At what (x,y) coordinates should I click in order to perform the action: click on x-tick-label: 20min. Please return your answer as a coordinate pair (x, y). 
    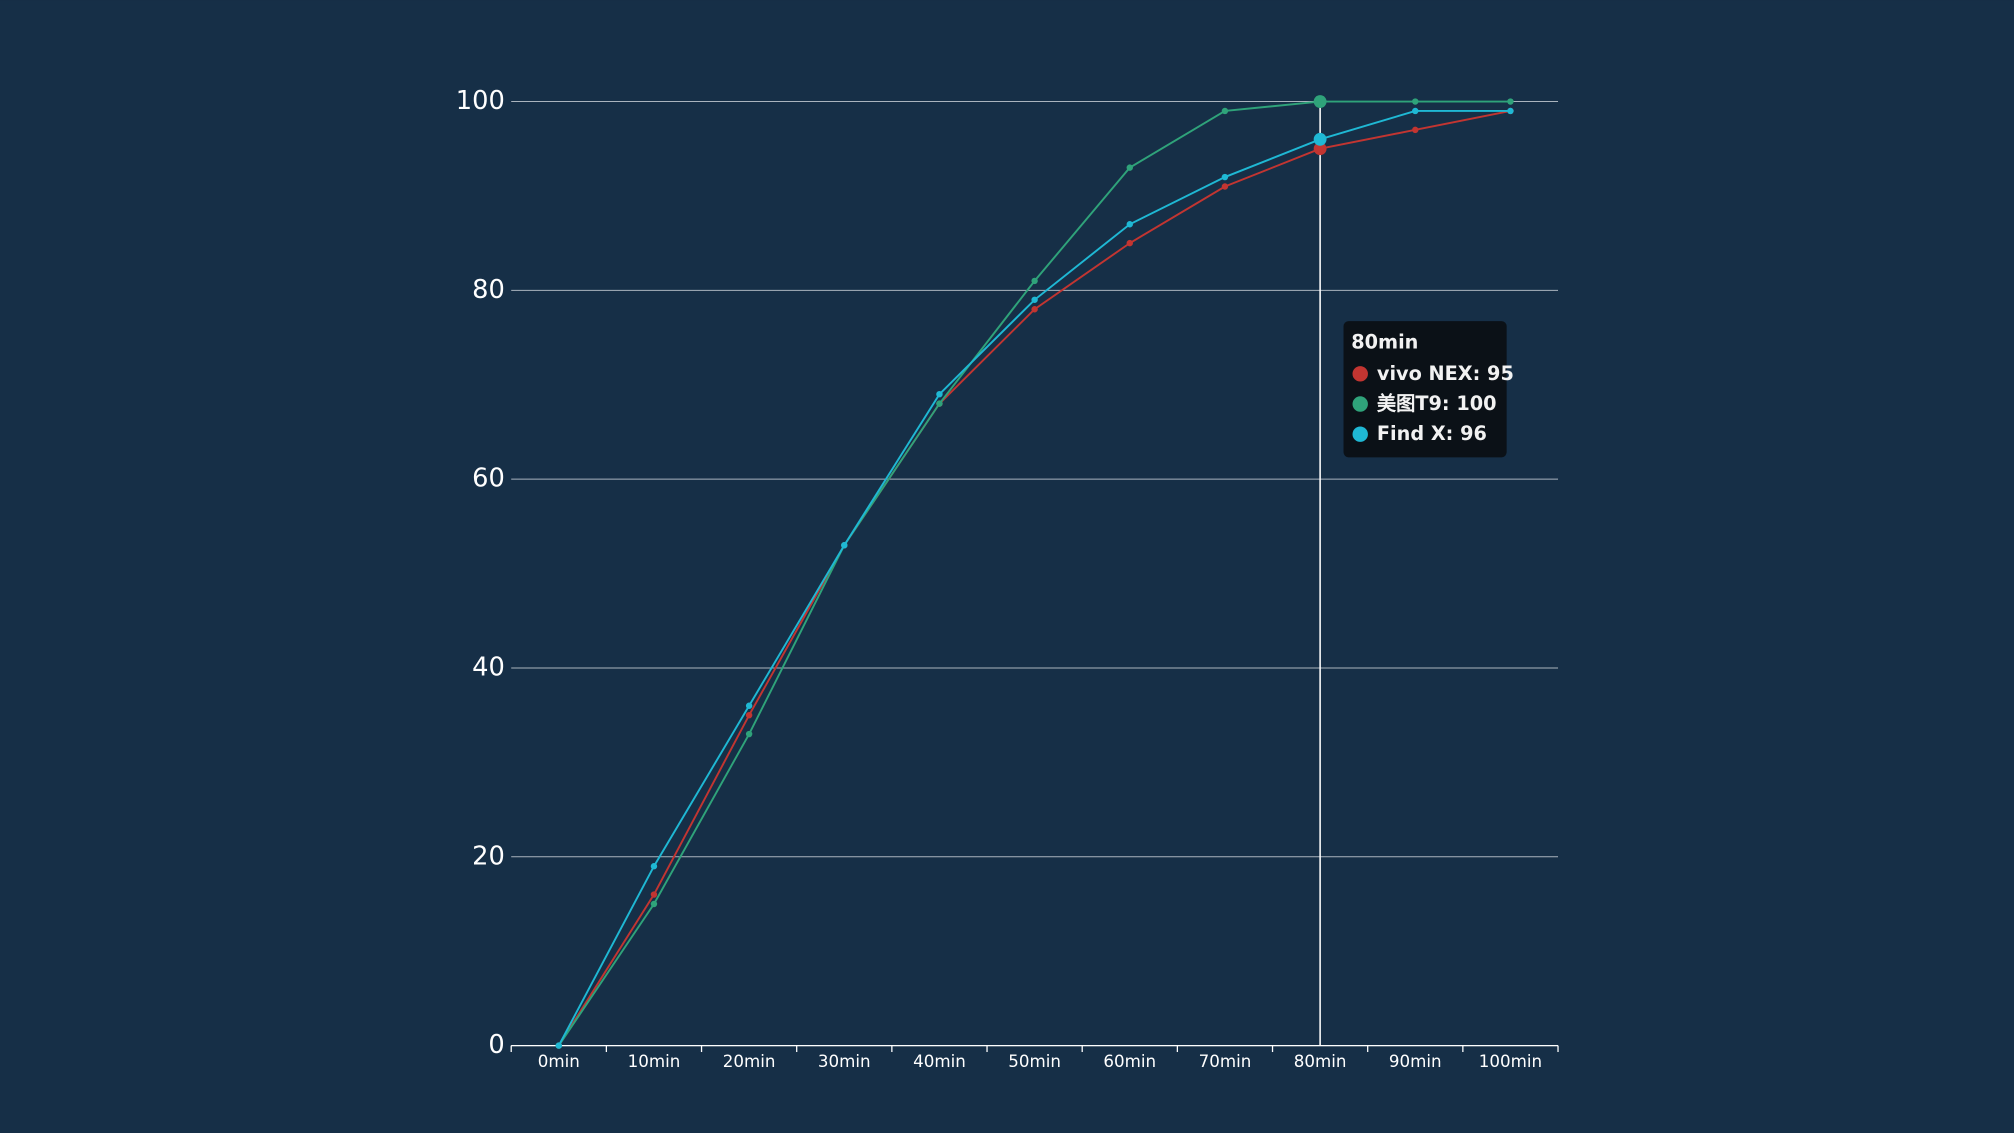
    Looking at the image, I should click on (749, 1061).